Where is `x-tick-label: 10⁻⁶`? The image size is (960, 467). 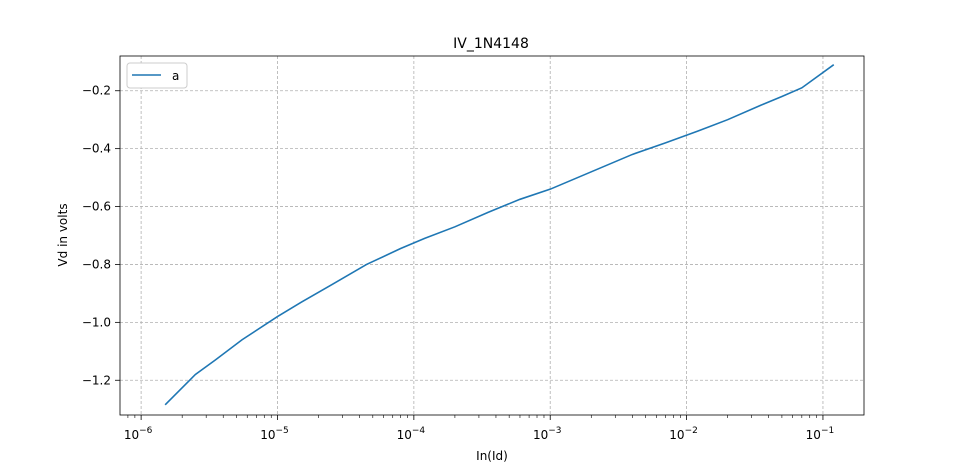
x-tick-label: 10⁻⁶ is located at coordinates (138, 434).